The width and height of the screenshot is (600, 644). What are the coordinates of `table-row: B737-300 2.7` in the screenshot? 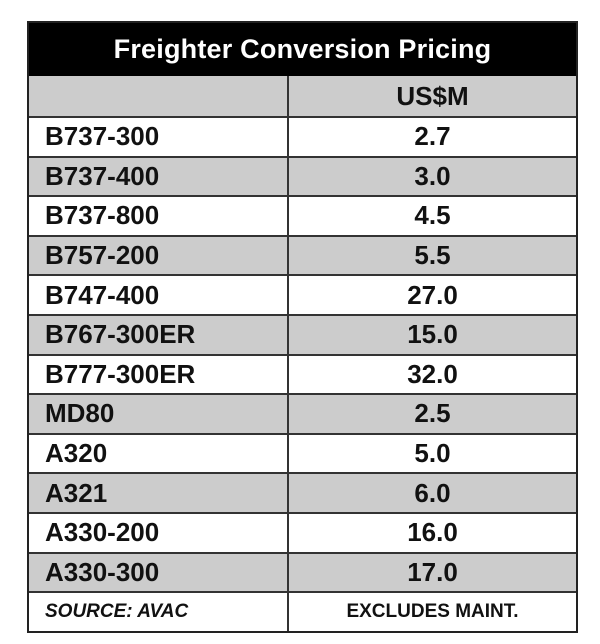 It's located at (302, 136).